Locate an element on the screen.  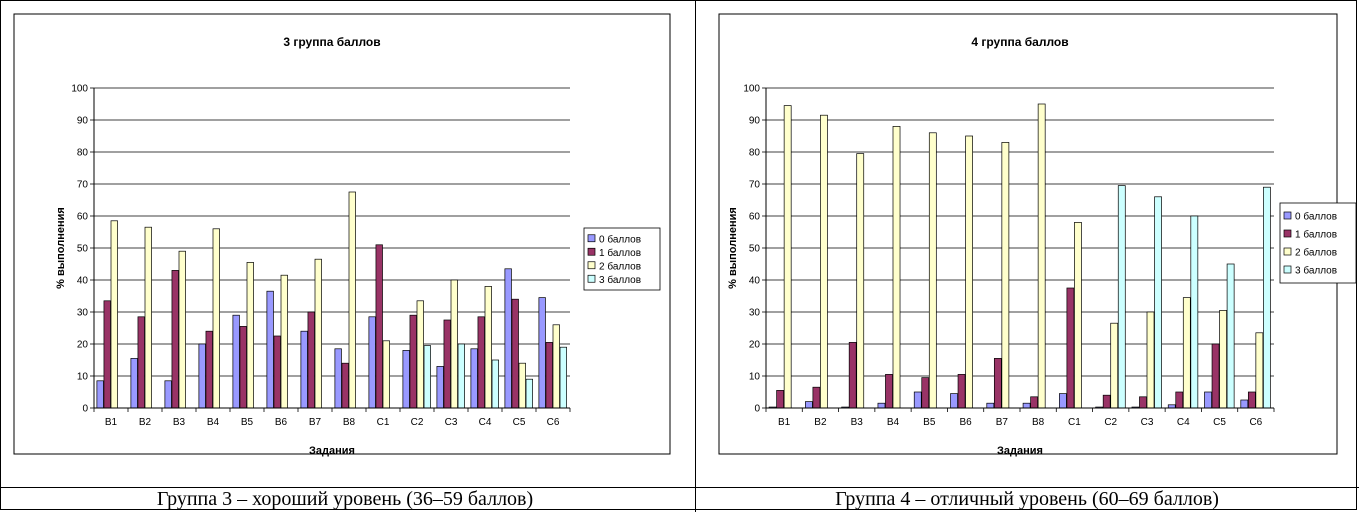
x-tick-label: C5 is located at coordinates (519, 422).